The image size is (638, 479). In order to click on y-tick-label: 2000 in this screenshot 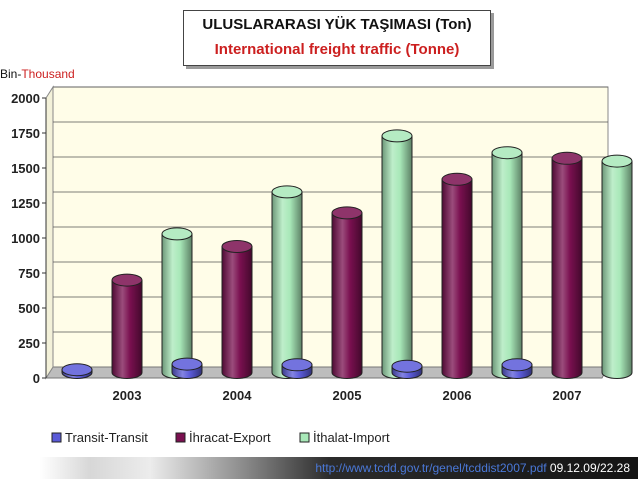, I will do `click(25, 98)`.